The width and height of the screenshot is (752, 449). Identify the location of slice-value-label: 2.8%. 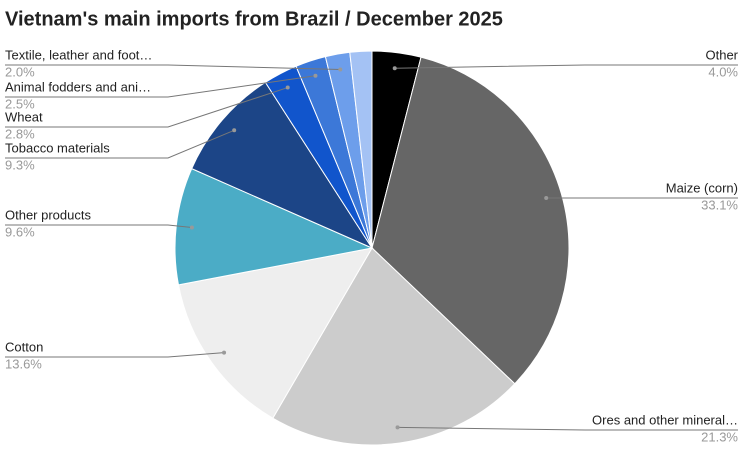
(20, 133).